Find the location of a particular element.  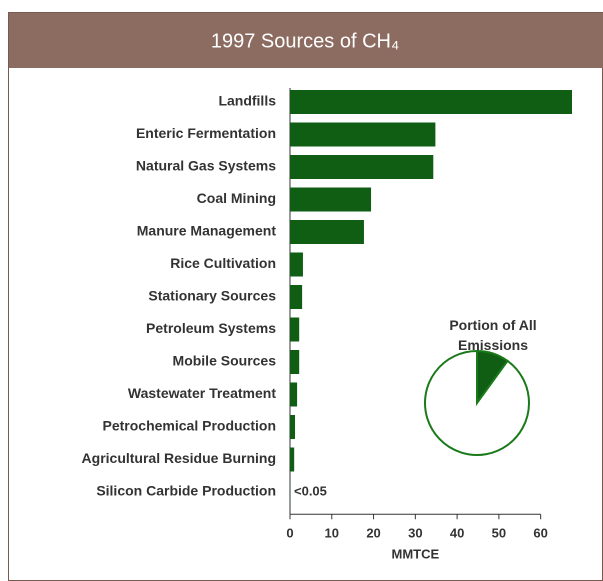

x-tick-label: 20 is located at coordinates (373, 533).